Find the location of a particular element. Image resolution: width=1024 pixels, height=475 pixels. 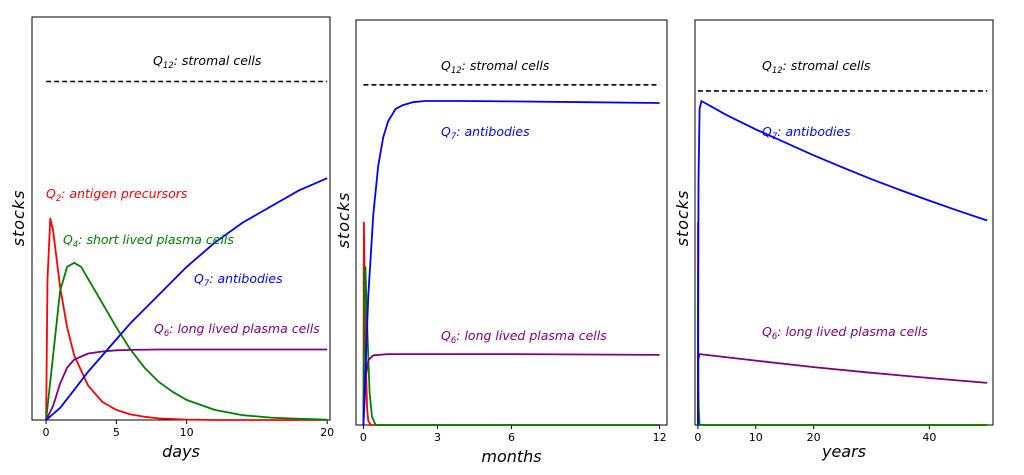

series-line-q7 is located at coordinates (186, 299).